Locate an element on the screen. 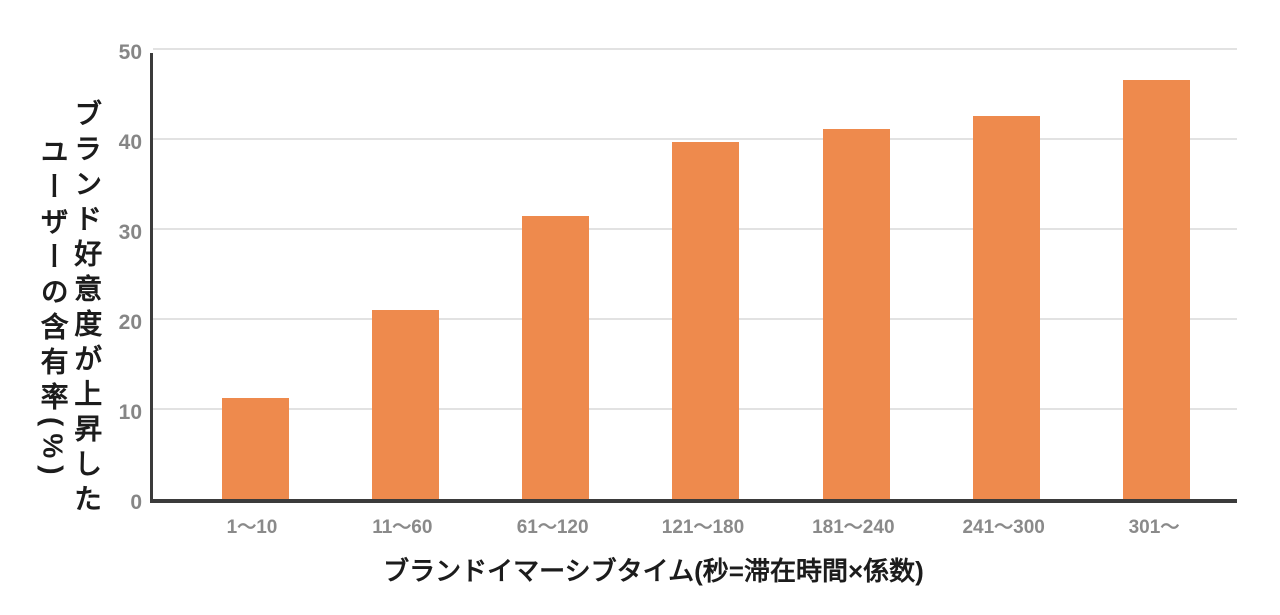  bar-11〜60 is located at coordinates (405, 404).